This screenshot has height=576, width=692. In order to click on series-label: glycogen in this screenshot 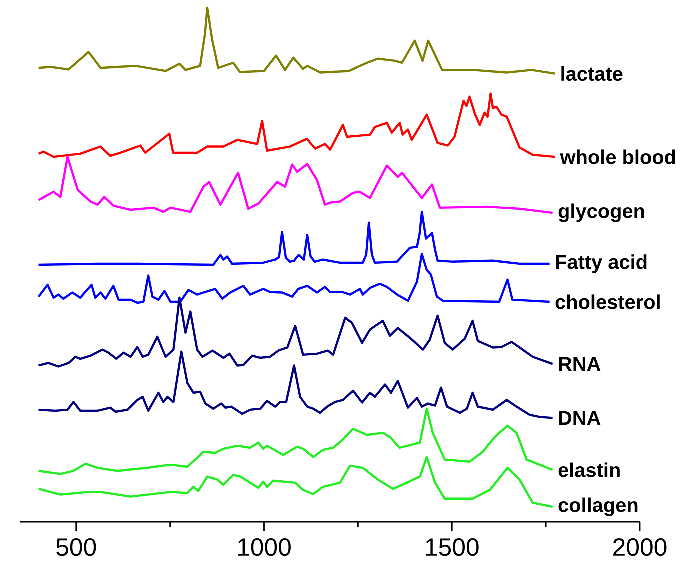, I will do `click(601, 213)`.